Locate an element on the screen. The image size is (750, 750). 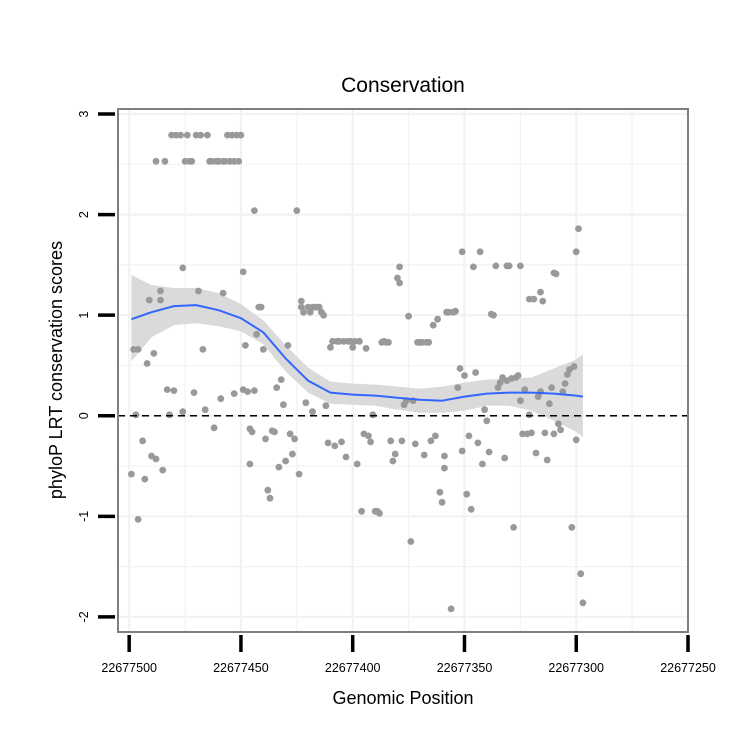
y-axis: 3 2 1 0 -1 -2 is located at coordinates (96, 366).